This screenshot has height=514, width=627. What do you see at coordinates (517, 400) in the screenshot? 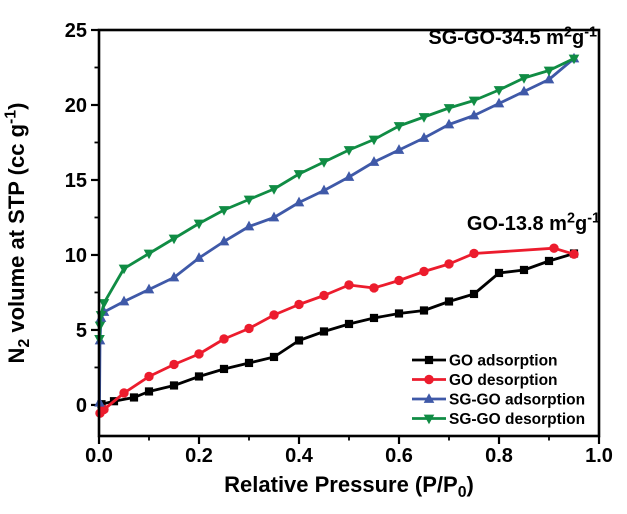
I see `legend-label: SG-GO adsorption` at bounding box center [517, 400].